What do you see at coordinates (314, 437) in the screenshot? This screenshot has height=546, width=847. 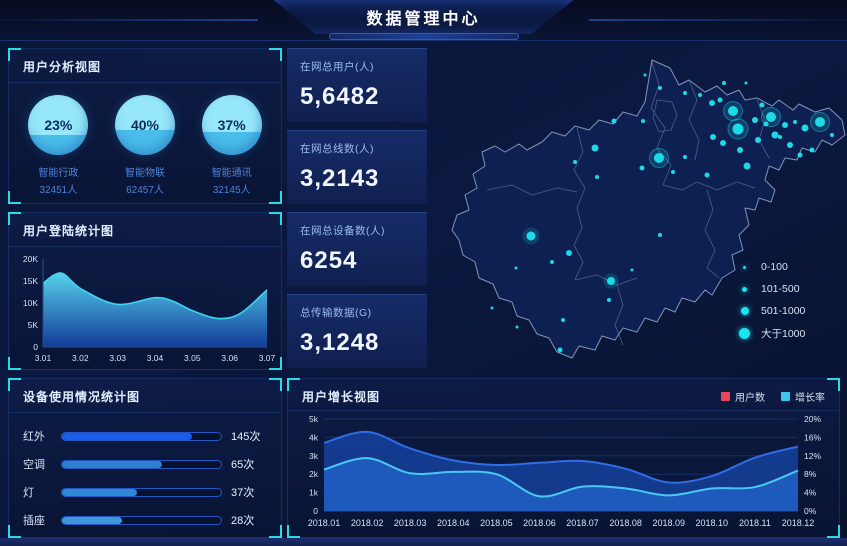 I see `svg-text: 4k` at bounding box center [314, 437].